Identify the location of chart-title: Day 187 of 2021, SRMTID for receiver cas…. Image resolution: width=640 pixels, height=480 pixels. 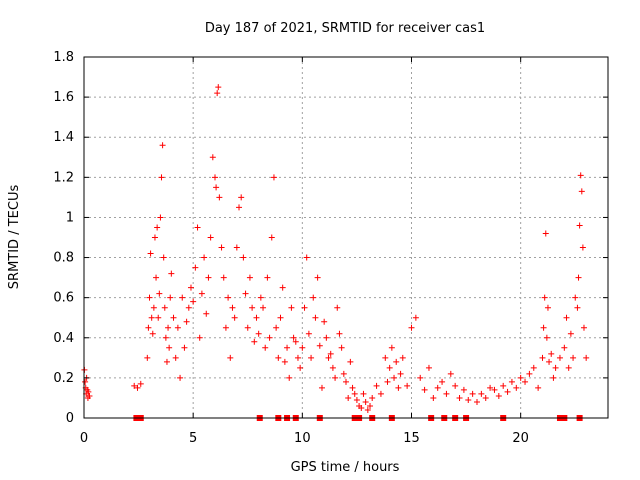
(345, 28).